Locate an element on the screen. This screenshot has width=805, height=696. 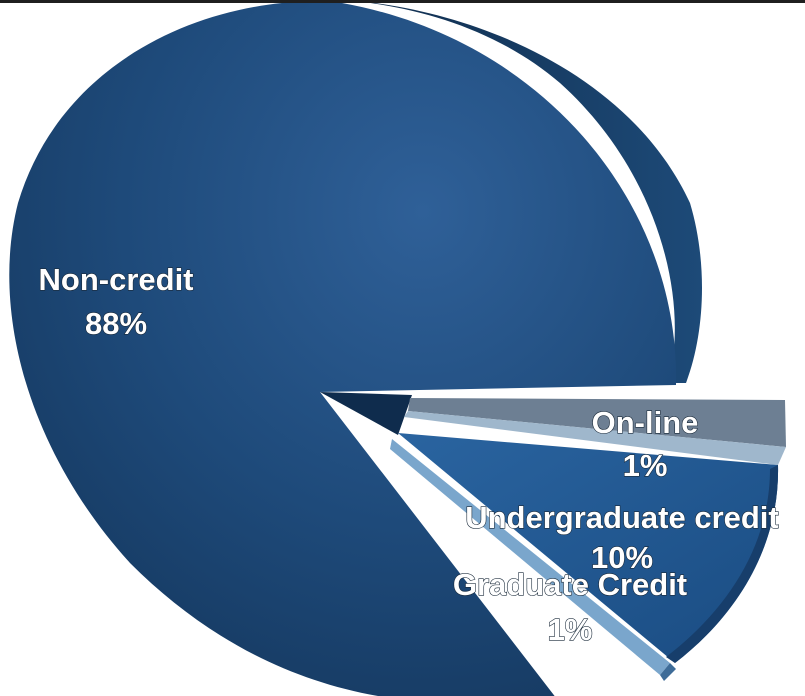
value-graduate-credit: 1% is located at coordinates (570, 629).